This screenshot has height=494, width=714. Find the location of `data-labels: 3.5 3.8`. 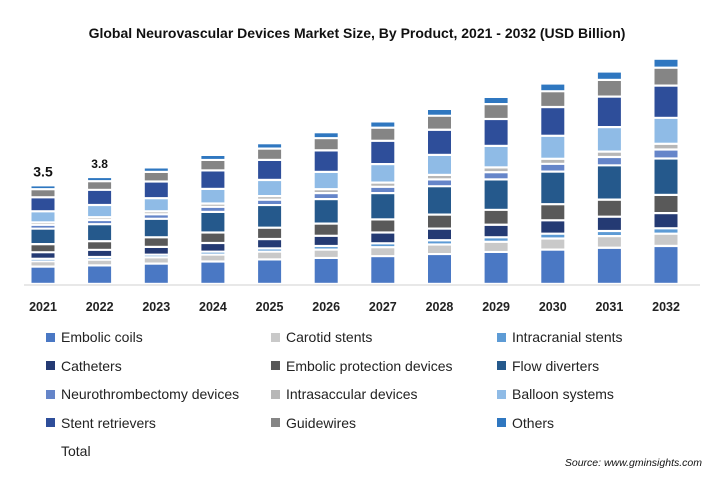

data-labels: 3.5 3.8 is located at coordinates (70, 168).